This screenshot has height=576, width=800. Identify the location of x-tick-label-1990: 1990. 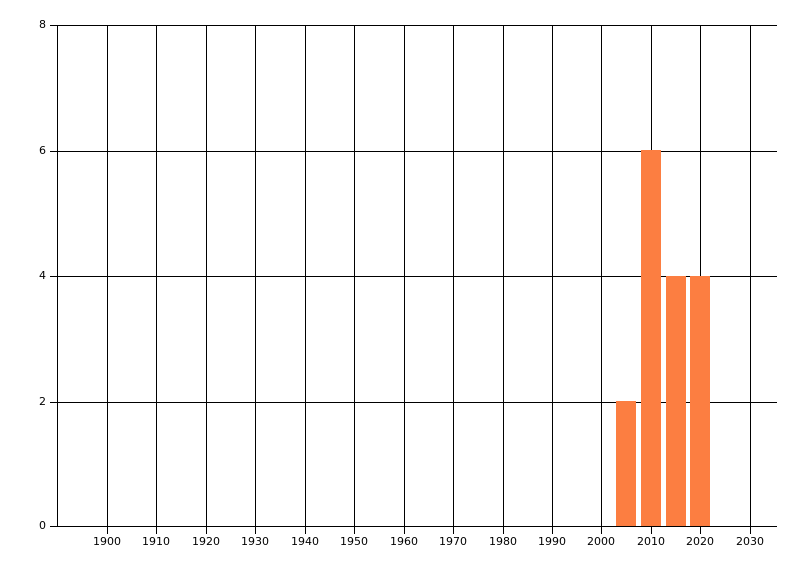
(552, 541).